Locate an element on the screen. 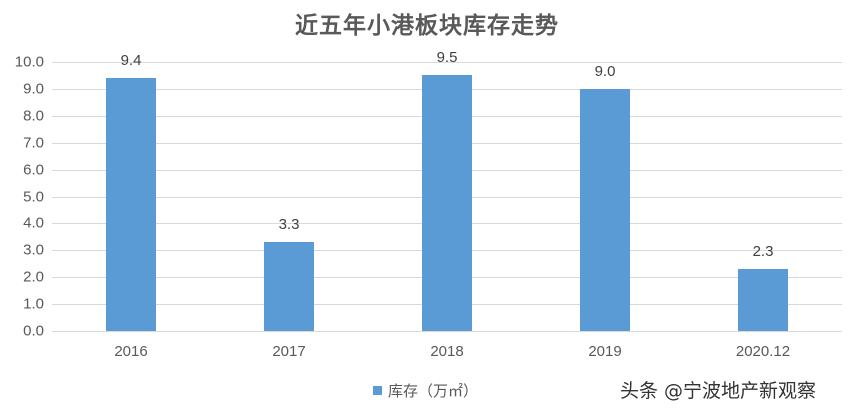  data-label: 9.5 is located at coordinates (447, 58).